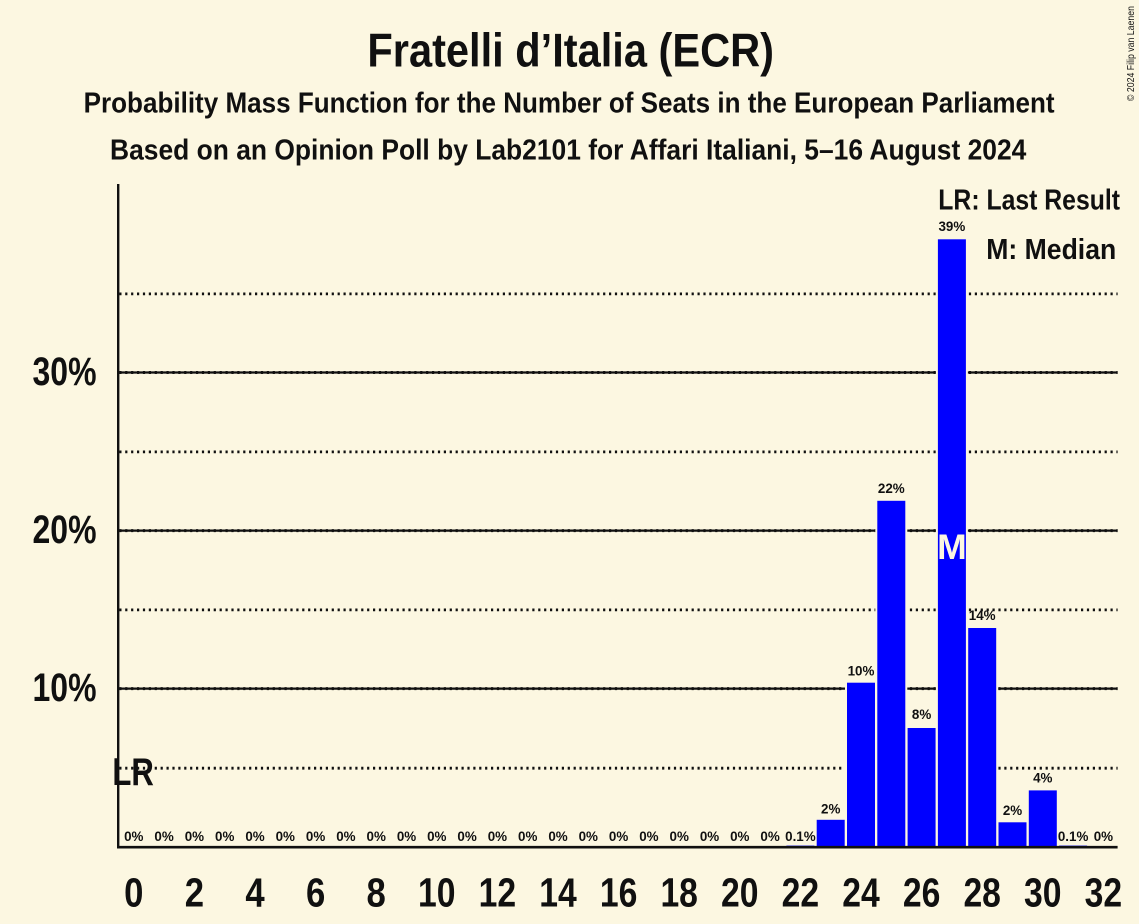  What do you see at coordinates (861, 892) in the screenshot?
I see `svg-text: 24` at bounding box center [861, 892].